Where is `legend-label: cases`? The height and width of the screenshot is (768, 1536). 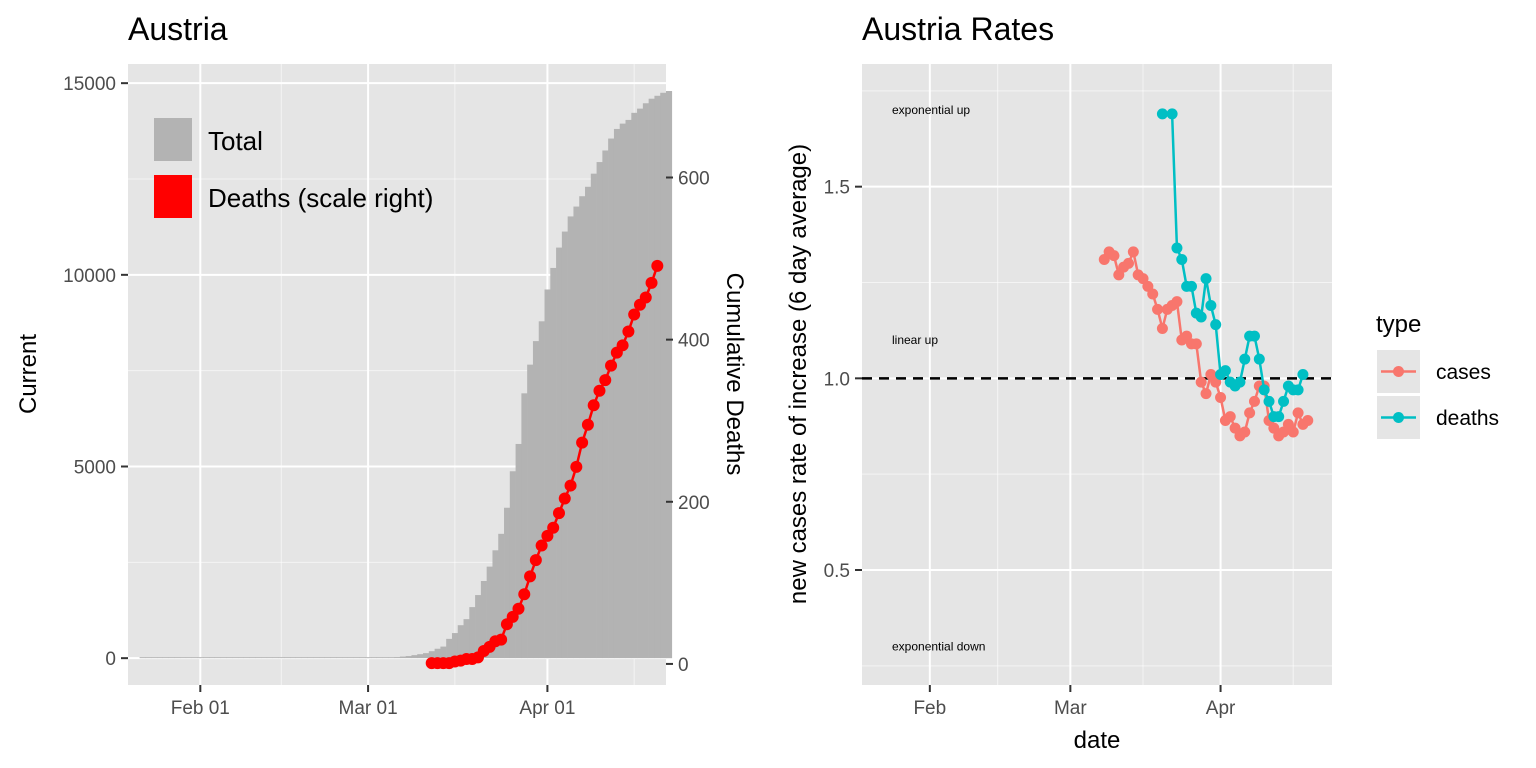 legend-label: cases is located at coordinates (1463, 372).